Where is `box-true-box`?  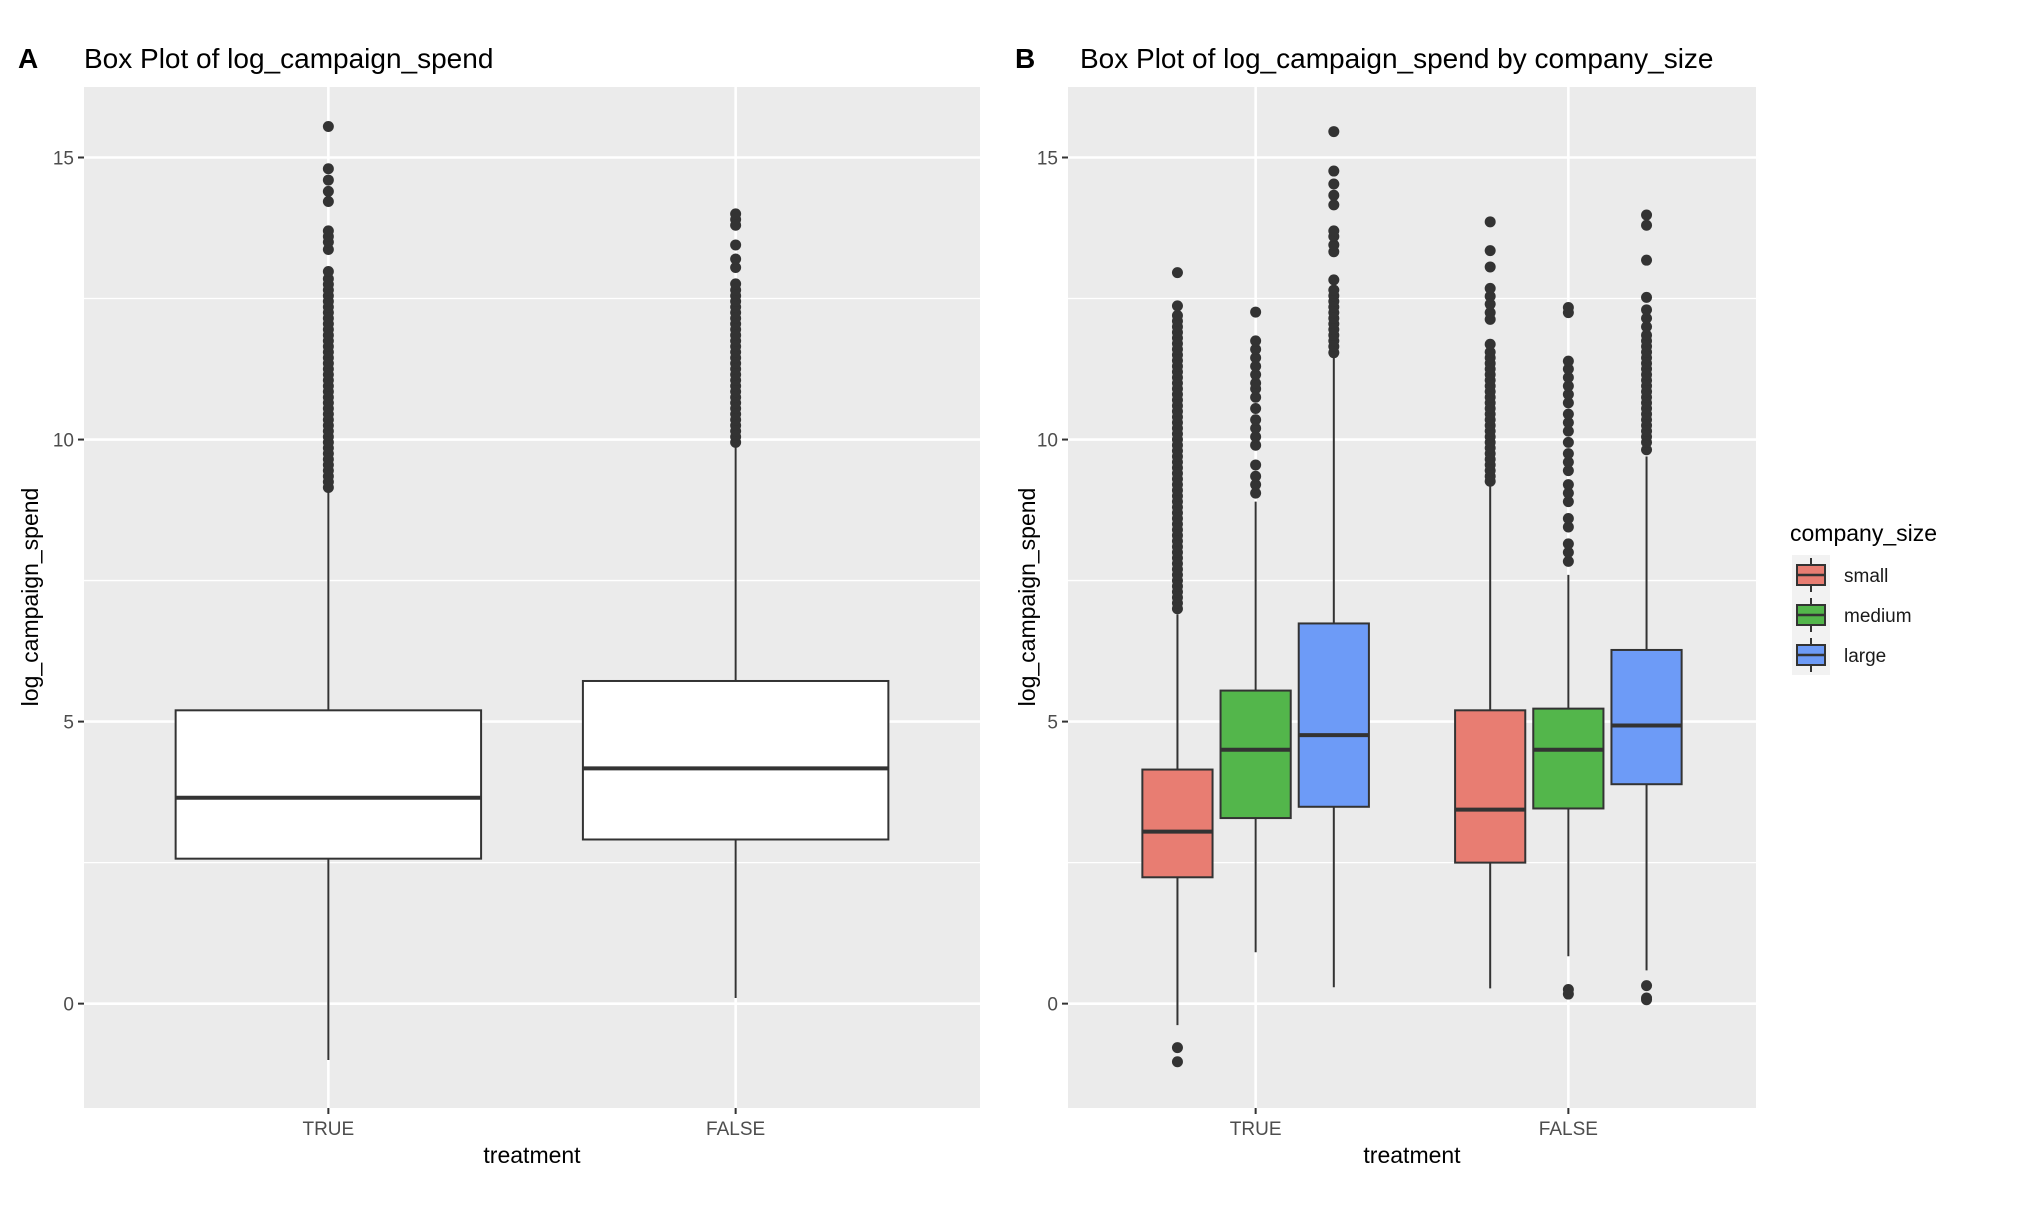 box-true-box is located at coordinates (328, 784).